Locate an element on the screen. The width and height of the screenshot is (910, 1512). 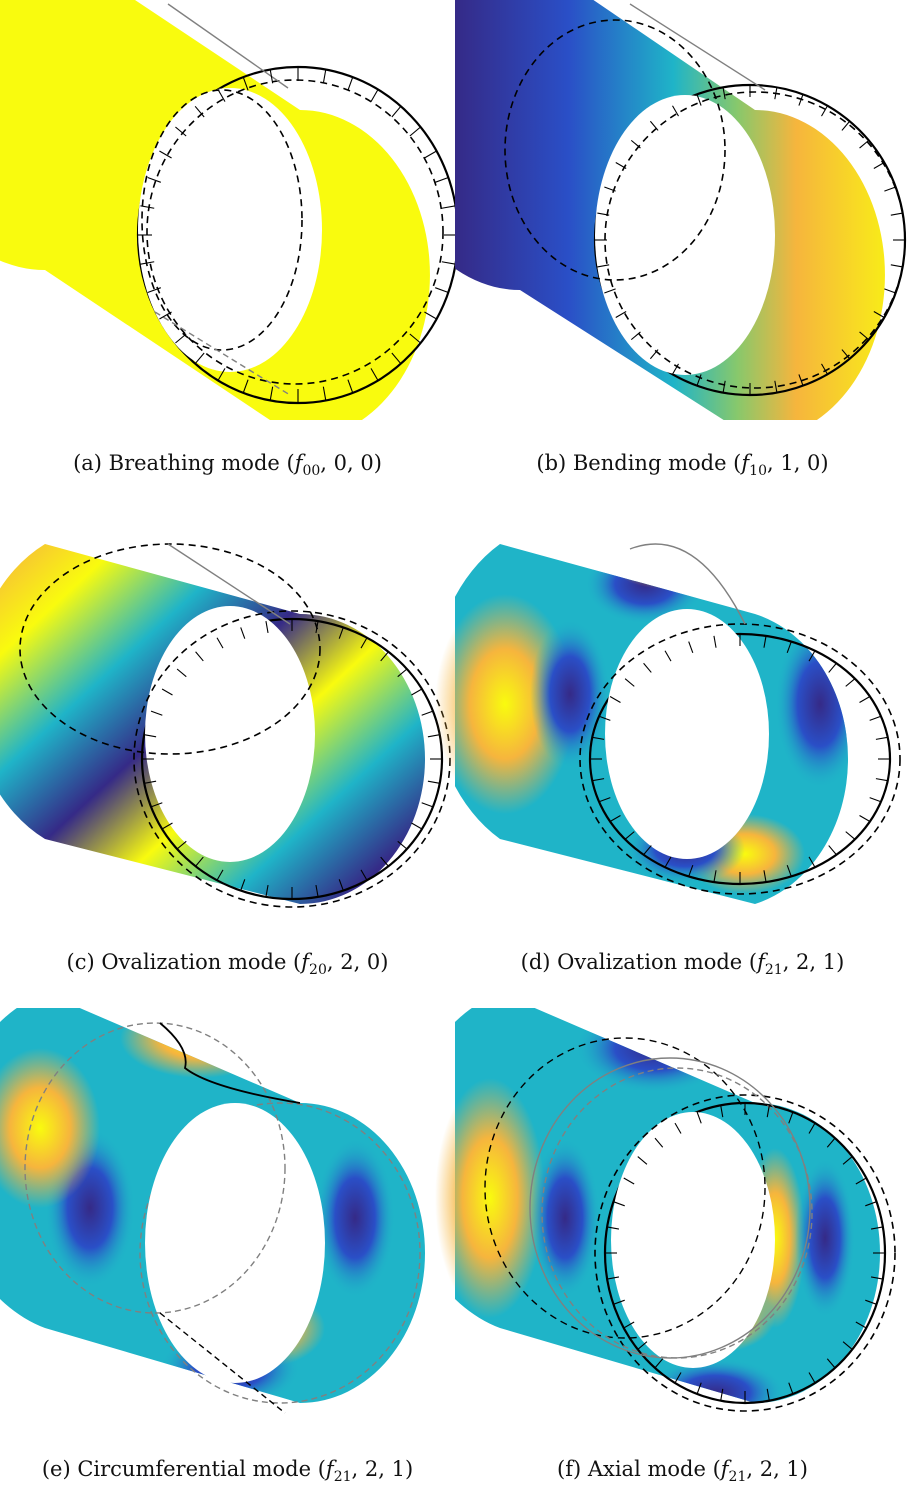
cylinder-breathing-mode is located at coordinates (230, 210).